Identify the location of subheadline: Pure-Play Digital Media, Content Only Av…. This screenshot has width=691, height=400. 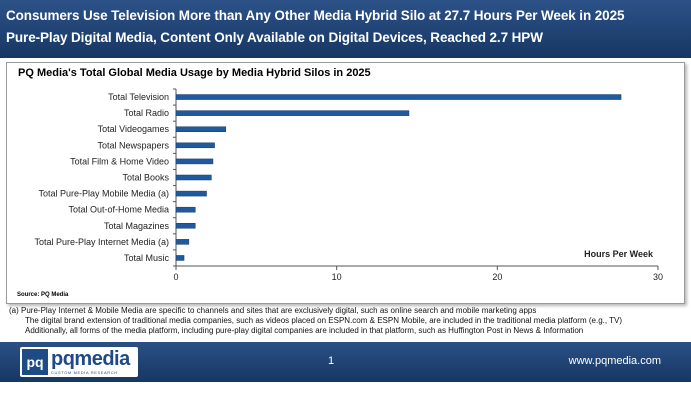
(274, 37).